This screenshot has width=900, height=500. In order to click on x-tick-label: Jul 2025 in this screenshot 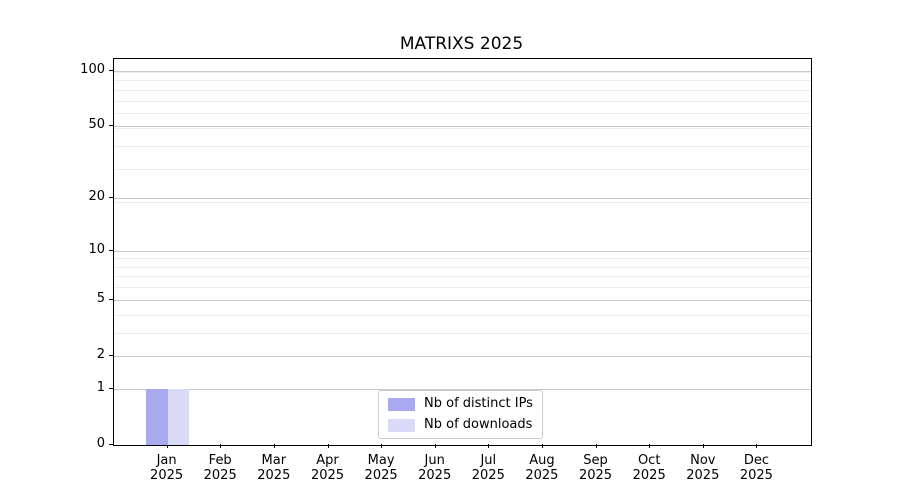, I will do `click(488, 468)`.